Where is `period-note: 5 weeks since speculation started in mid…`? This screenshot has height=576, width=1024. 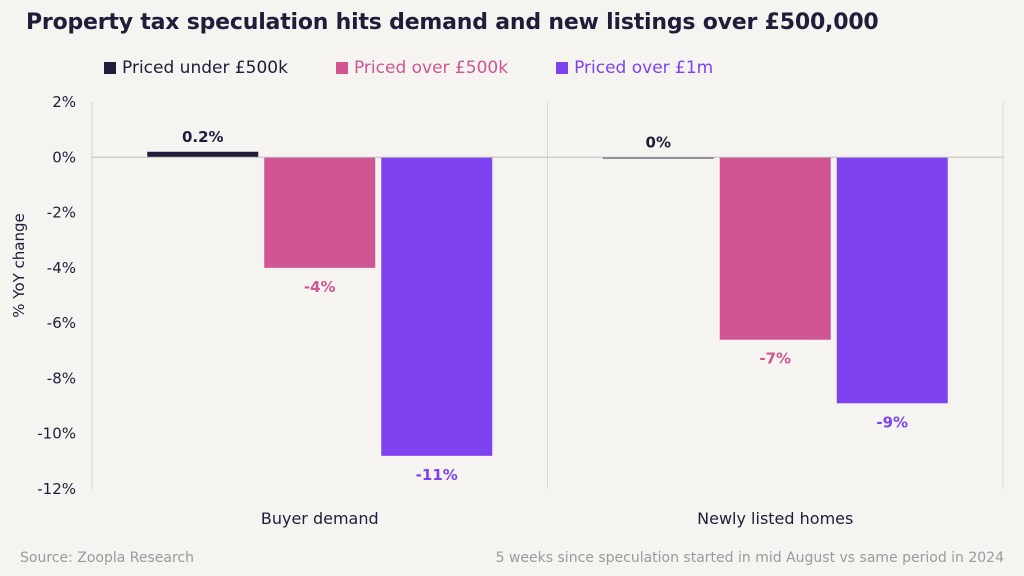
period-note: 5 weeks since speculation started in mid… is located at coordinates (749, 558).